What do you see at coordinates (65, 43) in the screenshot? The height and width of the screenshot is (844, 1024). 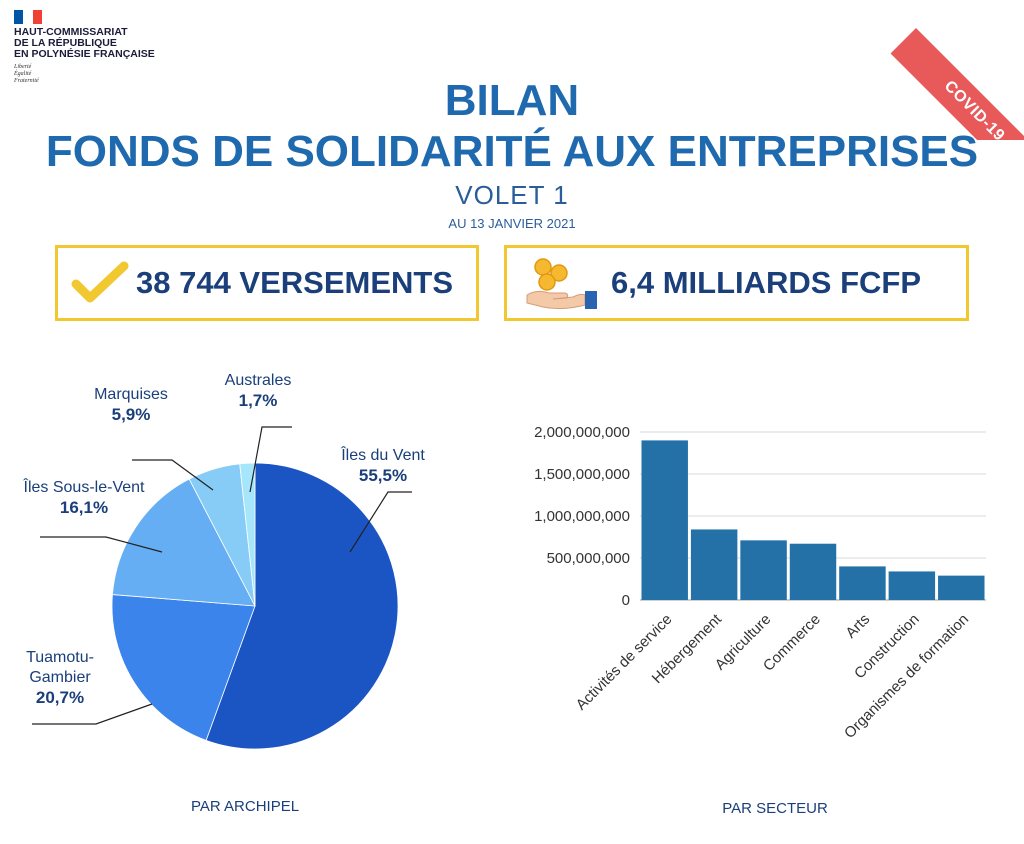 I see `org-line: DE LA RÉPUBLIQUE` at bounding box center [65, 43].